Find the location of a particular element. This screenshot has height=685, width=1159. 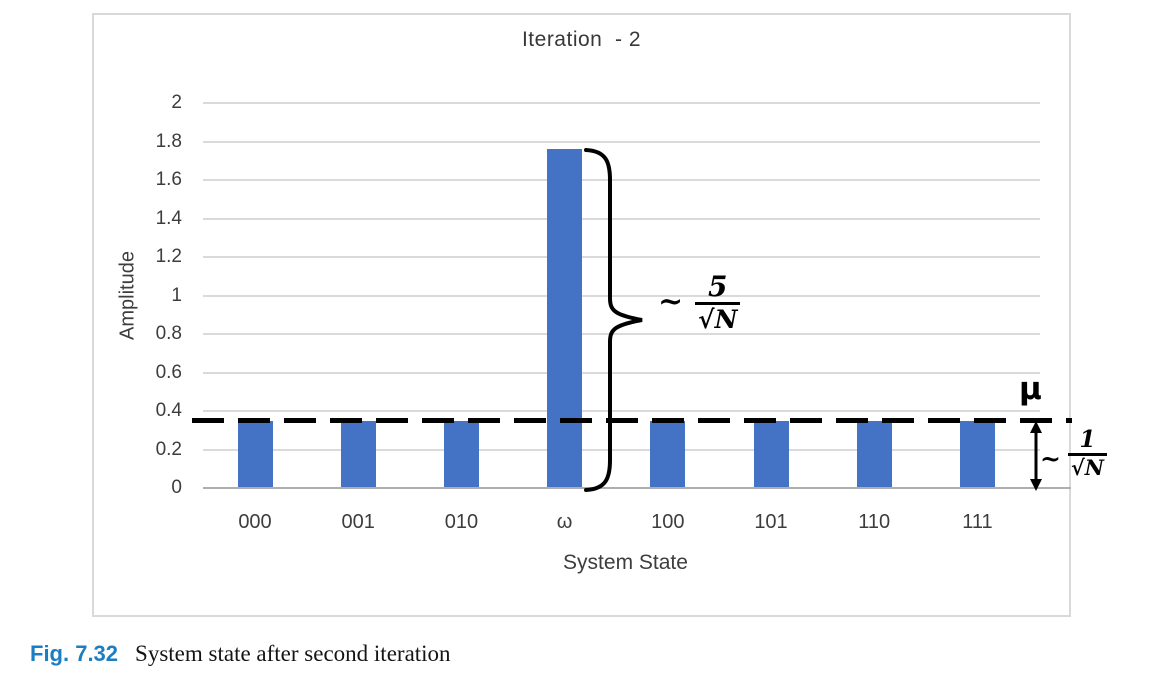

figure-caption-text: System state after second iteration is located at coordinates (293, 653).